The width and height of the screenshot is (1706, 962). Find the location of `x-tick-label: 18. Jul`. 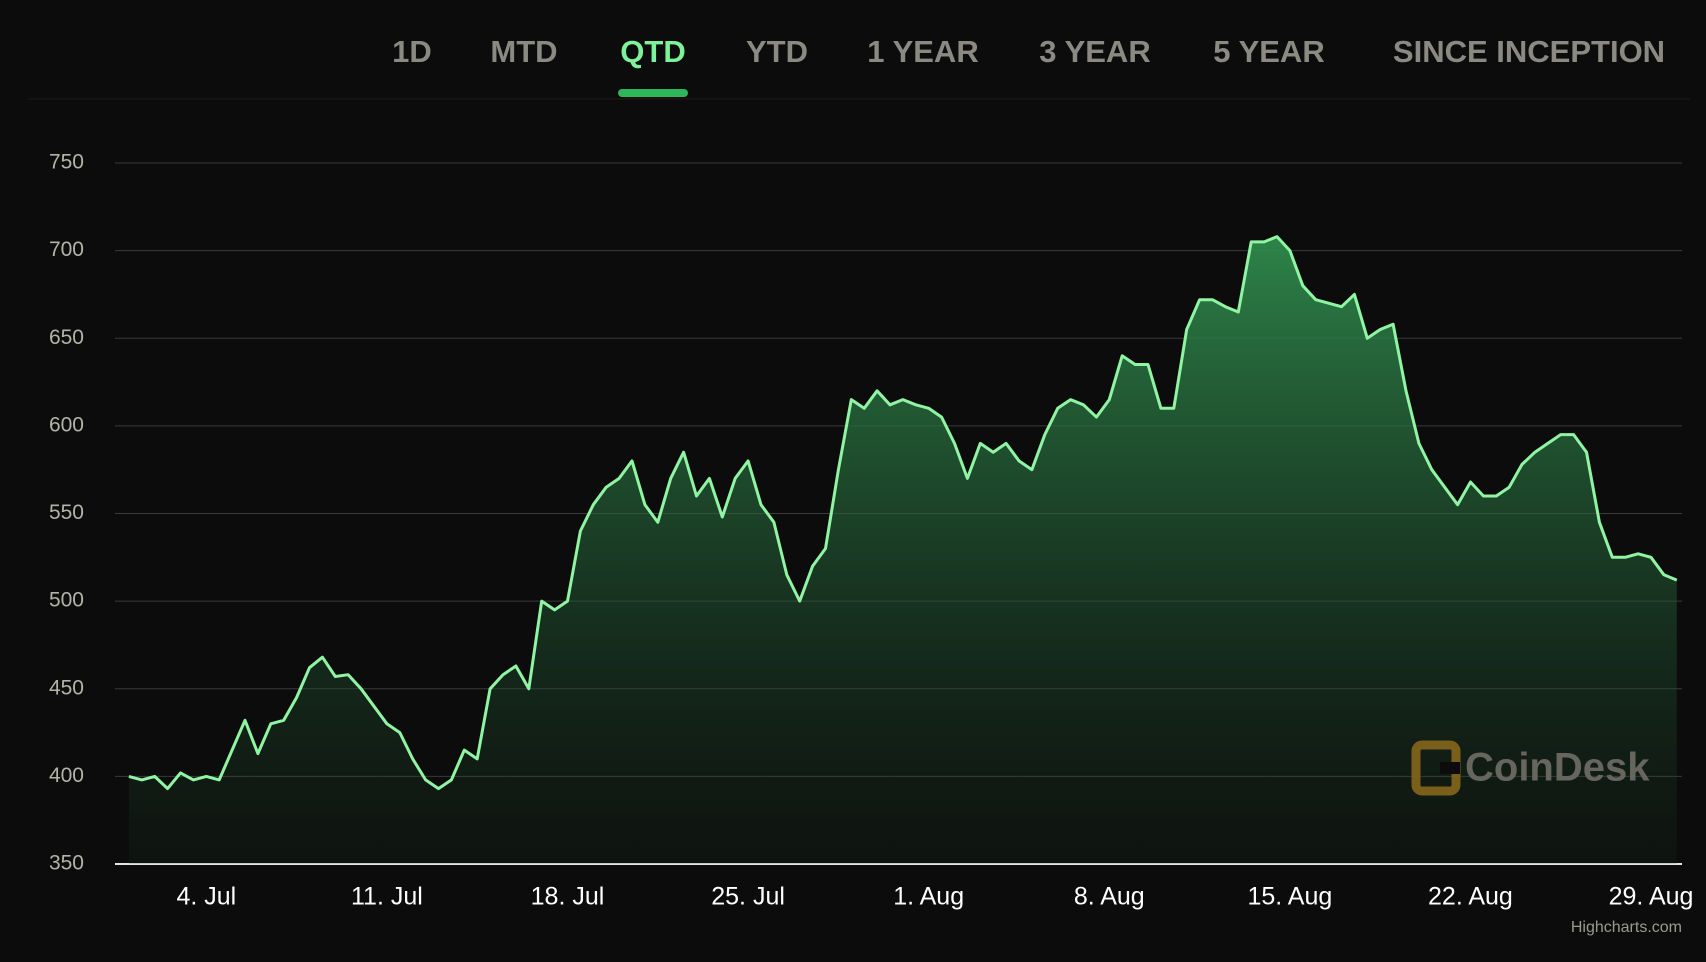

x-tick-label: 18. Jul is located at coordinates (568, 897).